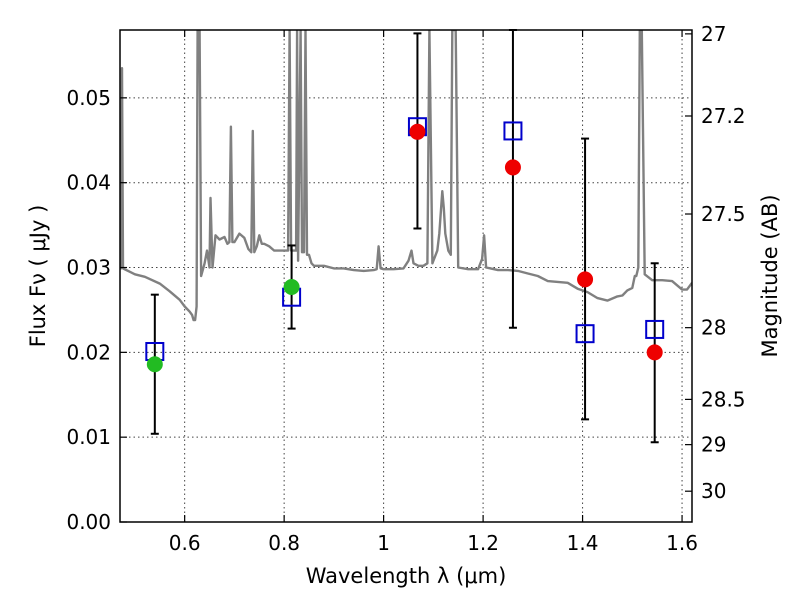 Image resolution: width=800 pixels, height=600 pixels. What do you see at coordinates (483, 543) in the screenshot?
I see `x-tick-label: 1.2` at bounding box center [483, 543].